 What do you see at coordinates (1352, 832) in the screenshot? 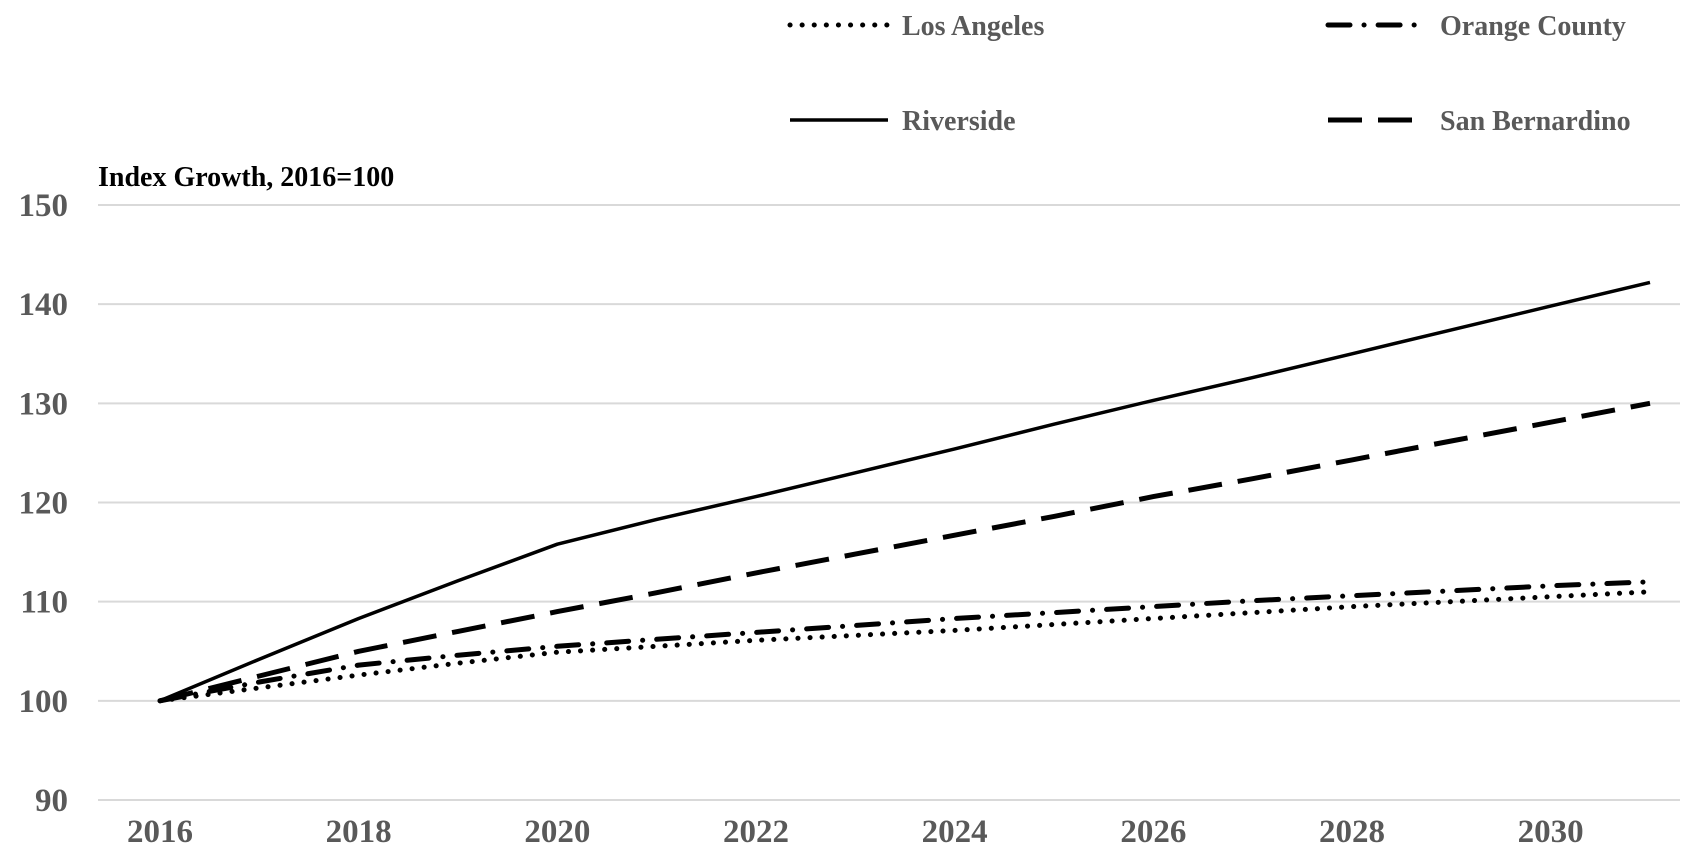
I see `x-tick-label: 2028` at bounding box center [1352, 832].